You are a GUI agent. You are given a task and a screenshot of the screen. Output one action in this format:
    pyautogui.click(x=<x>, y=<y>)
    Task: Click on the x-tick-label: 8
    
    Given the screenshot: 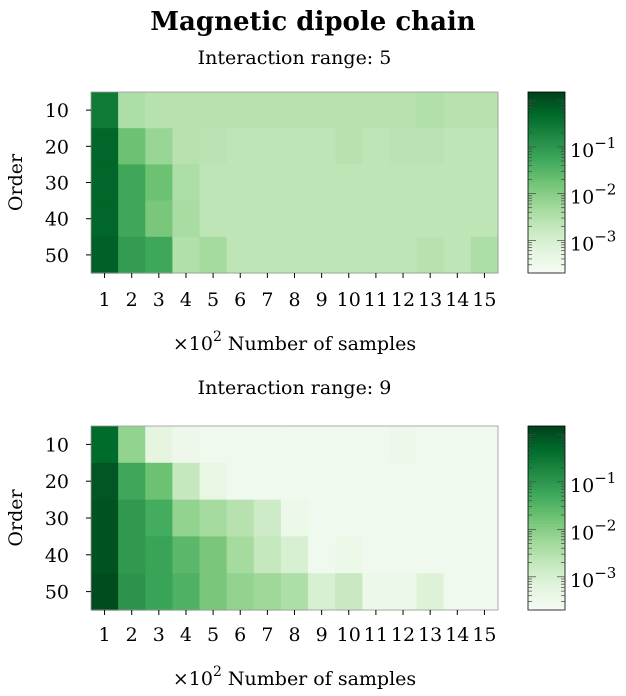 What is the action you would take?
    pyautogui.click(x=294, y=300)
    